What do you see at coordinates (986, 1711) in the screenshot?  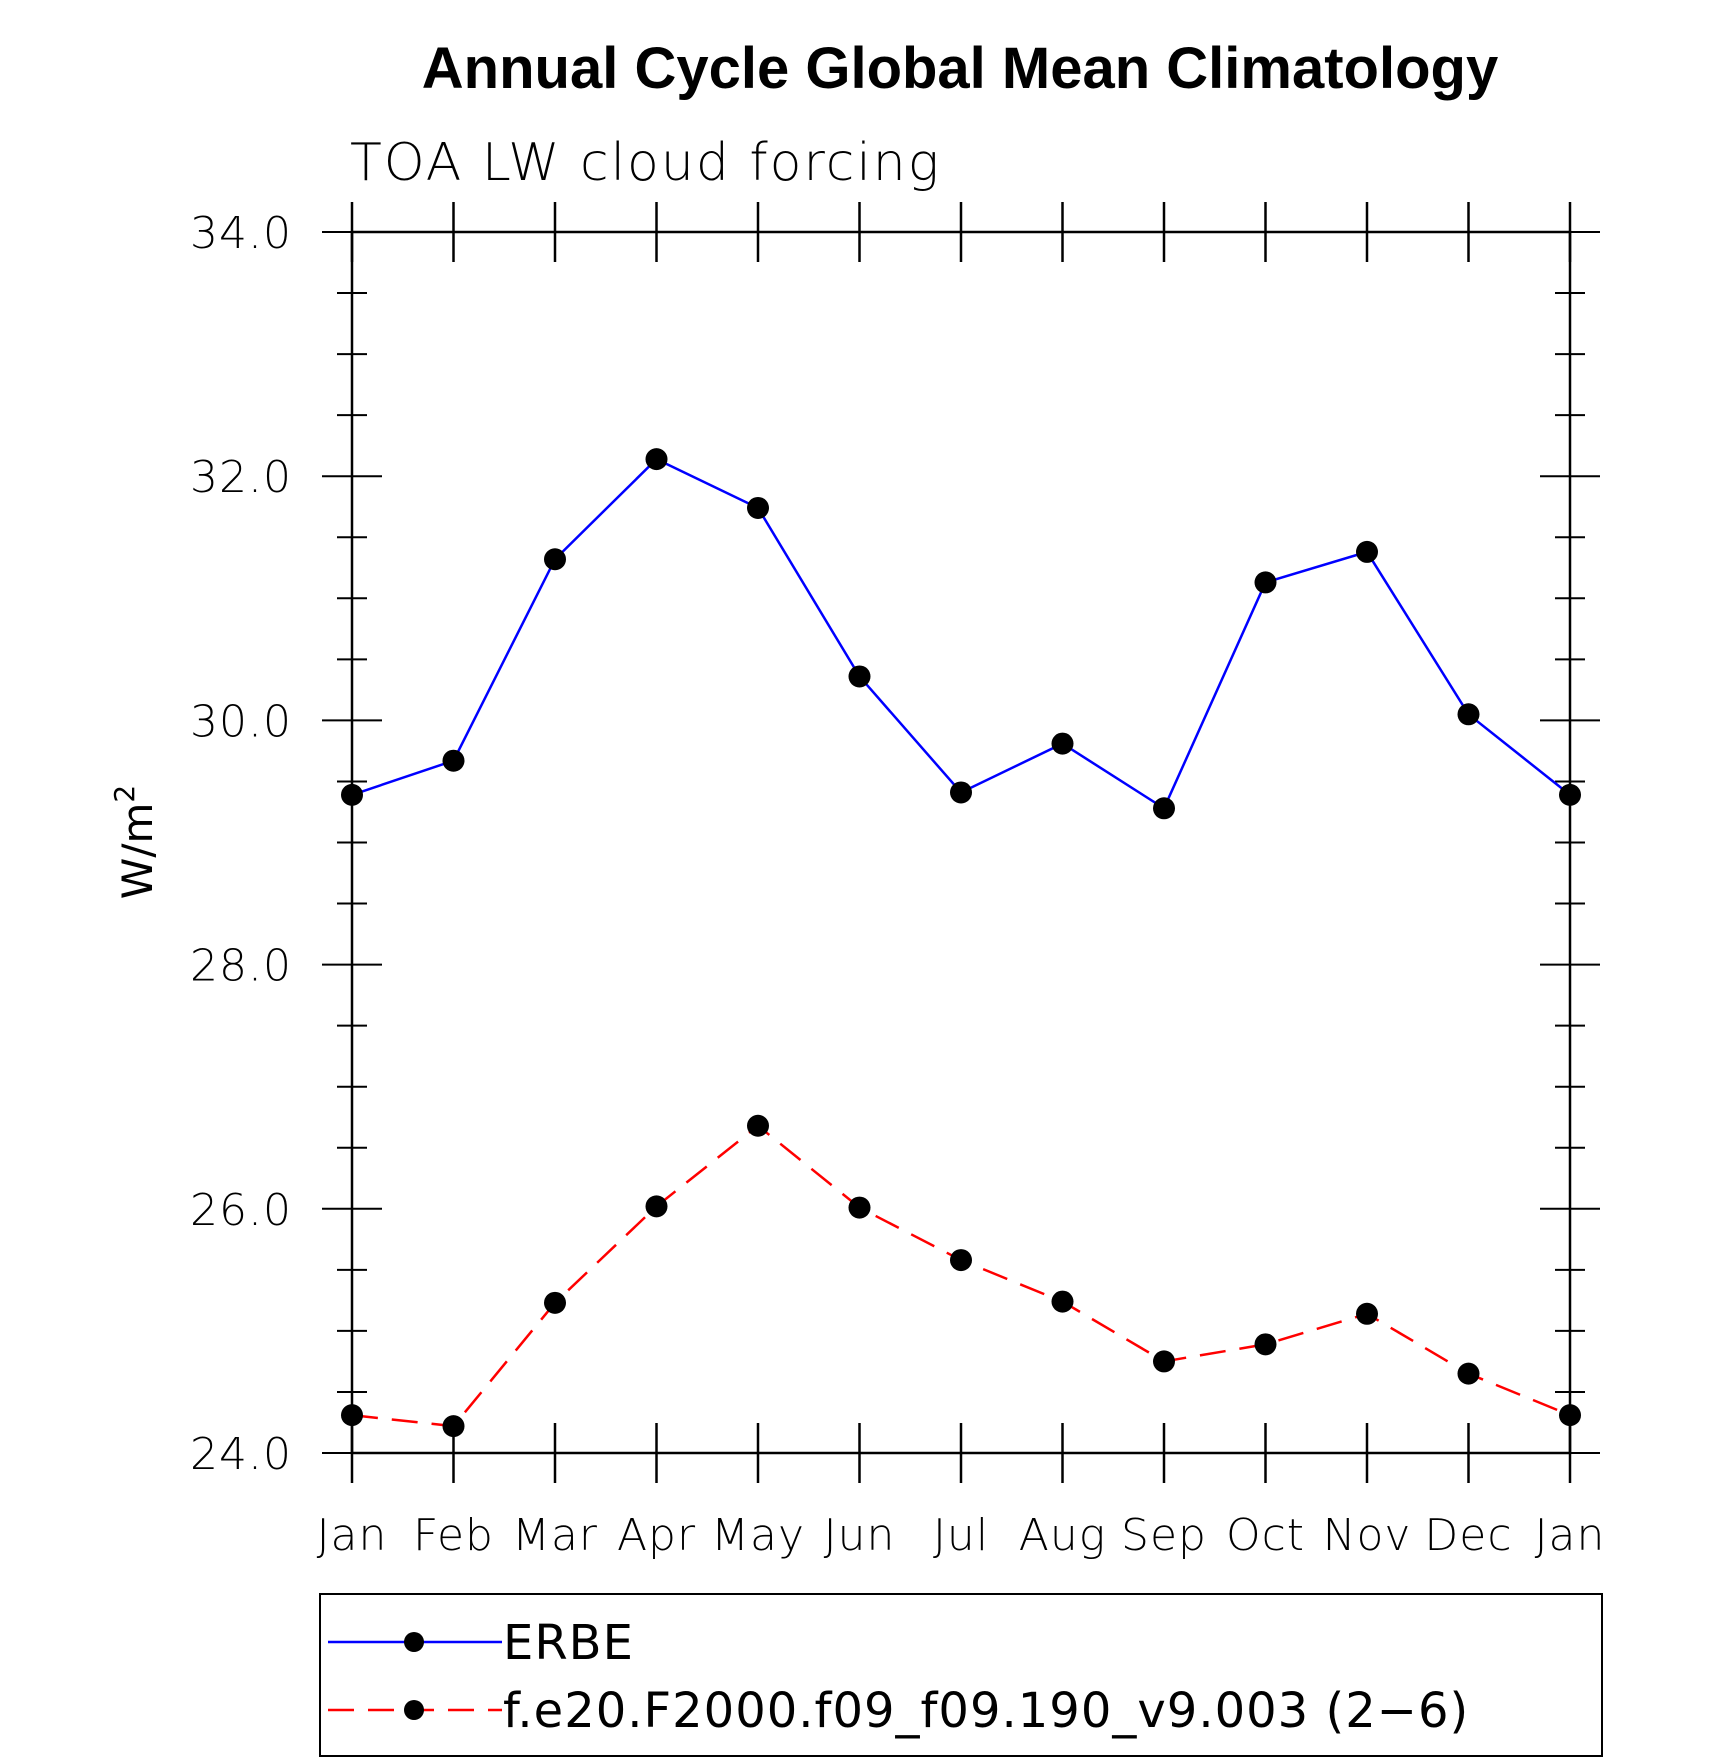 I see `legend-label-model: f.e20.F2000.f09_f09.190_v9.003 (2−6)` at bounding box center [986, 1711].